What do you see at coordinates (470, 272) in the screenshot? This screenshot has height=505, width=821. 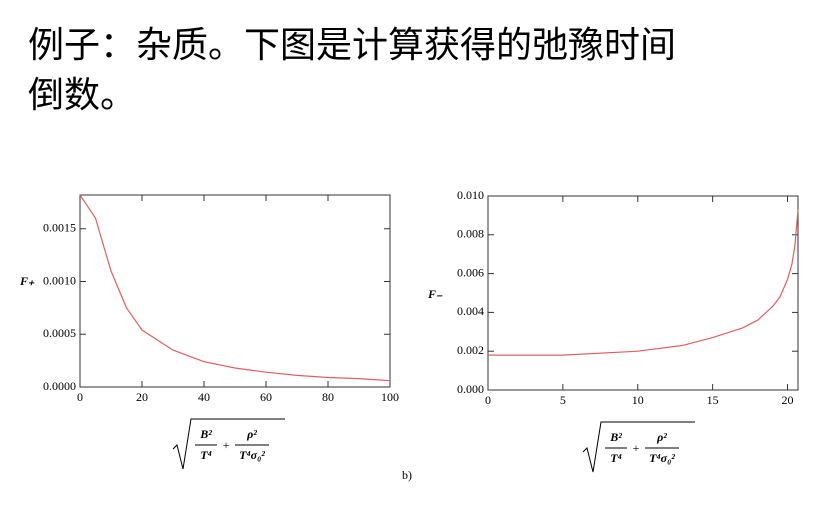 I see `y-tick-label: 0.006` at bounding box center [470, 272].